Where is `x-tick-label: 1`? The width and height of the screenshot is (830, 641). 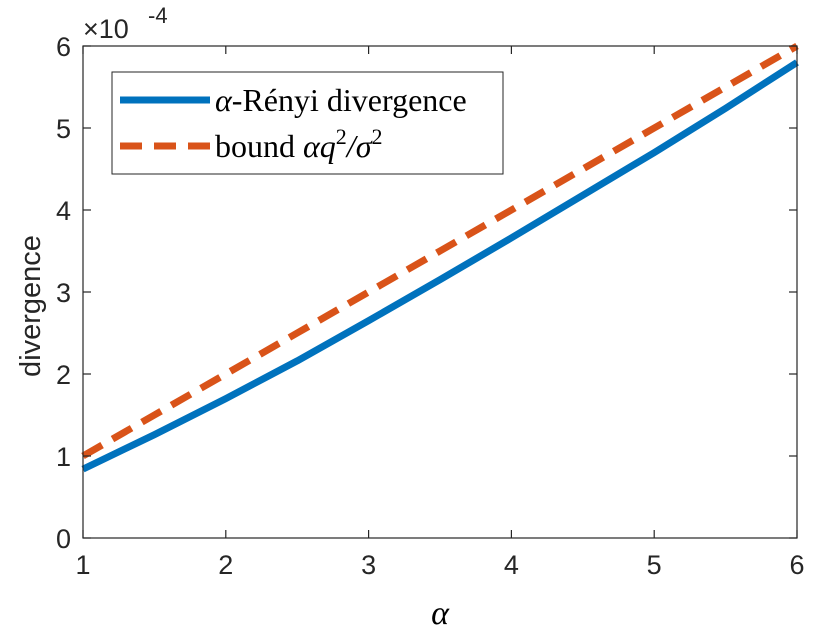
x-tick-label: 1 is located at coordinates (82, 565).